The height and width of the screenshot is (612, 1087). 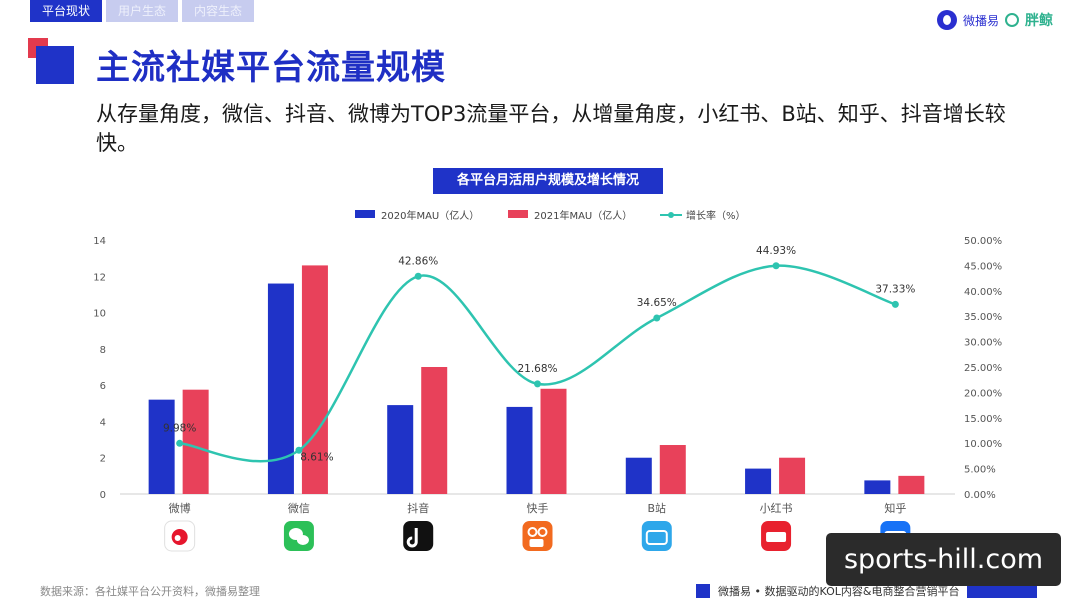 I want to click on legend-label: 2021年MAU（亿人）, so click(x=583, y=215).